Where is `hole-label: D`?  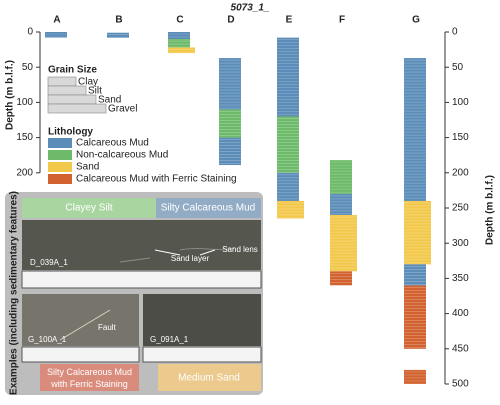
hole-label: D is located at coordinates (230, 20).